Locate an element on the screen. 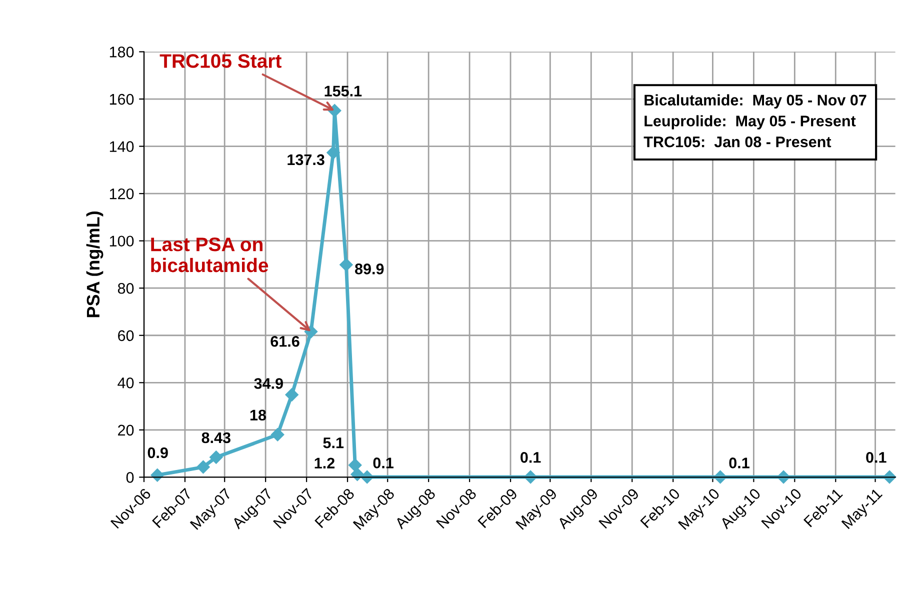  data-label: 137.3 is located at coordinates (306, 160).